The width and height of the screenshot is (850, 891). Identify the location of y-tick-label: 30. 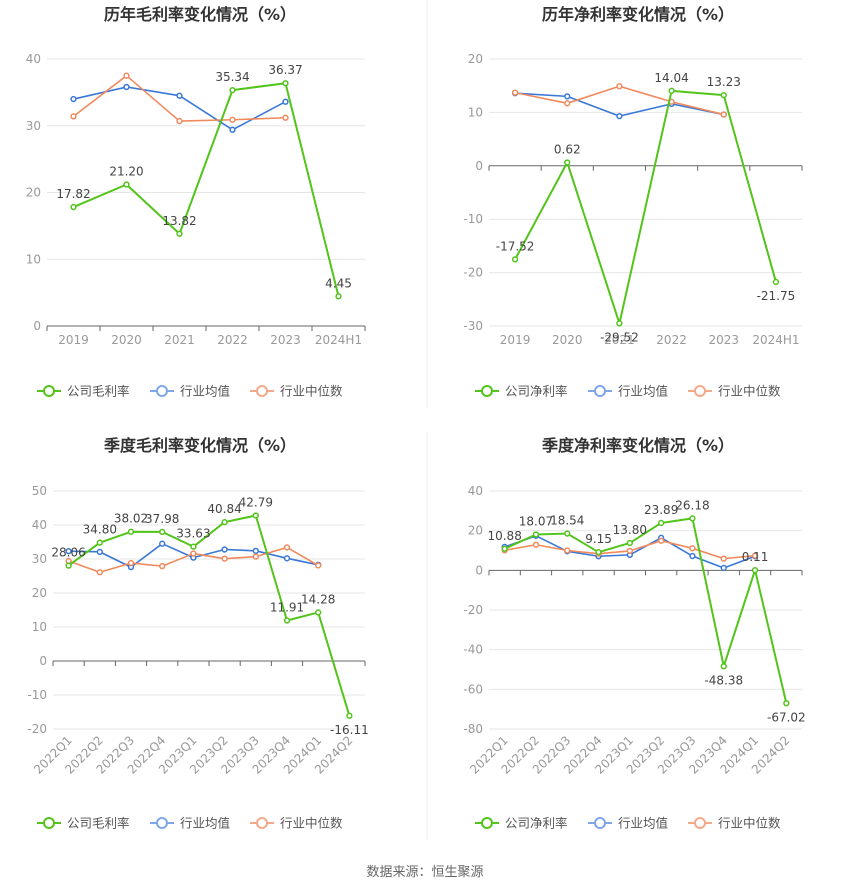
(39, 559).